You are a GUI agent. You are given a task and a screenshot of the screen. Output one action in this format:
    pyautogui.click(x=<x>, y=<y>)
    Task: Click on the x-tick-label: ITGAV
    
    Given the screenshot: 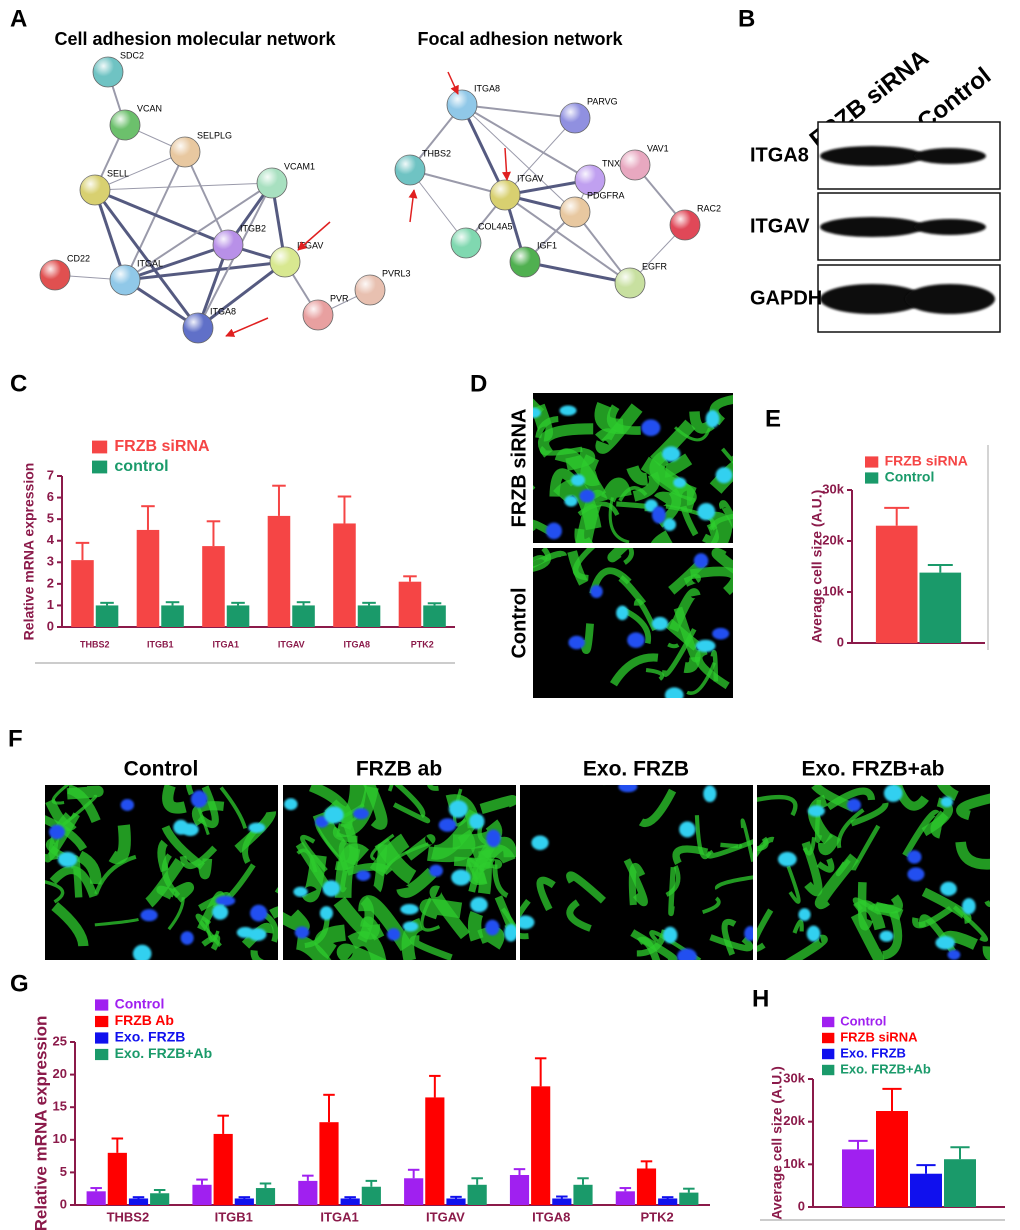 What is the action you would take?
    pyautogui.click(x=445, y=1216)
    